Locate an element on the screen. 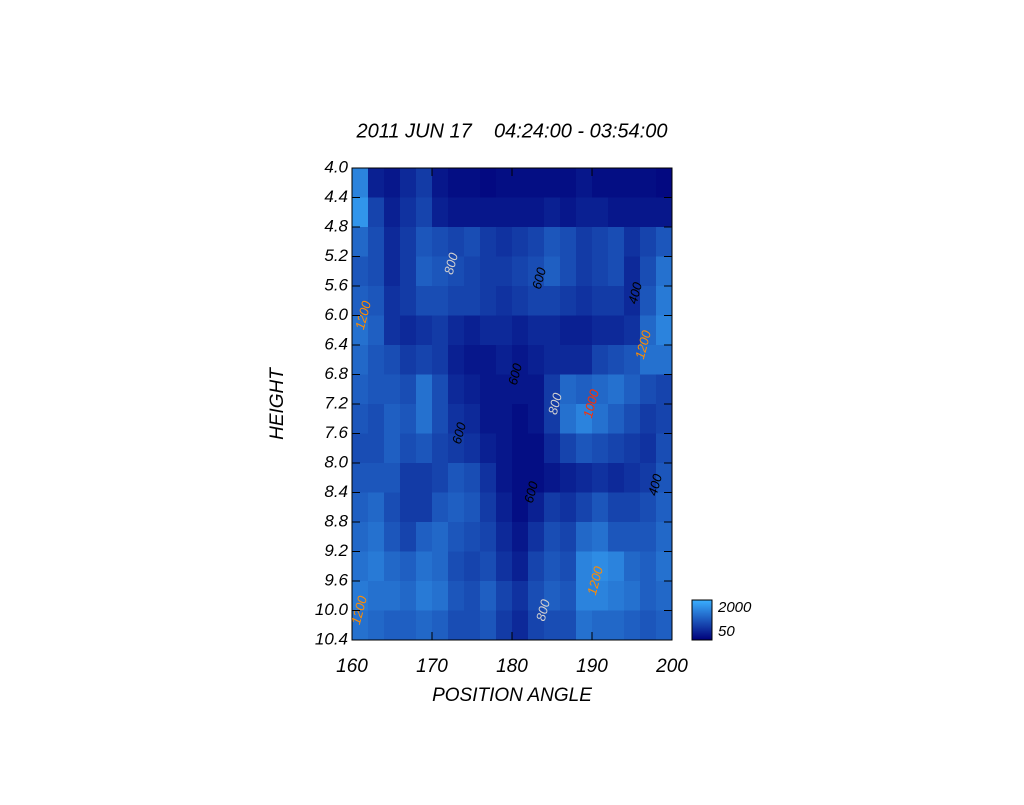 The width and height of the screenshot is (1024, 805). y-tick-label: 8.0 is located at coordinates (336, 461).